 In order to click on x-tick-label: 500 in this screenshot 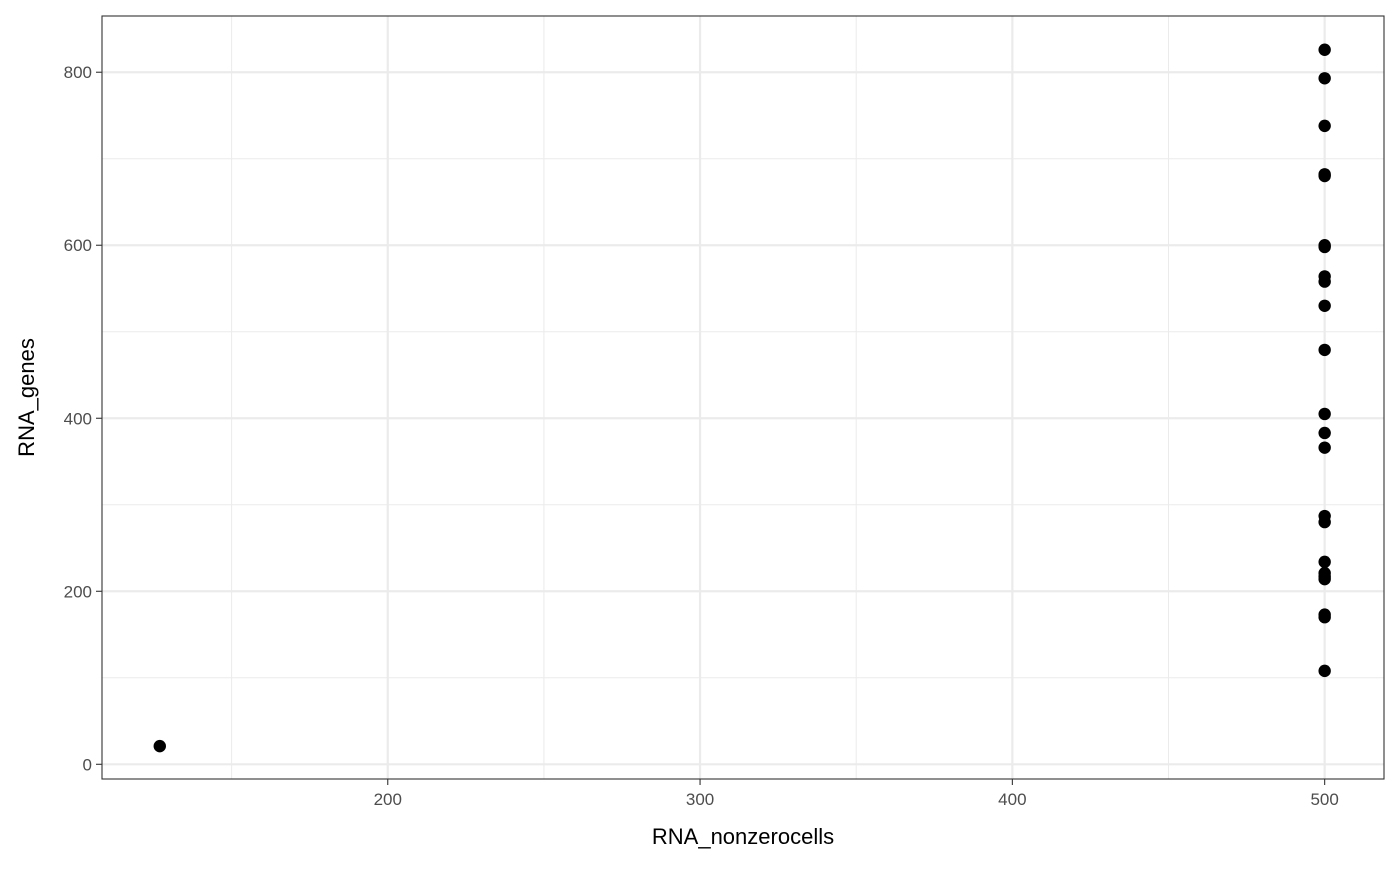, I will do `click(1324, 799)`.